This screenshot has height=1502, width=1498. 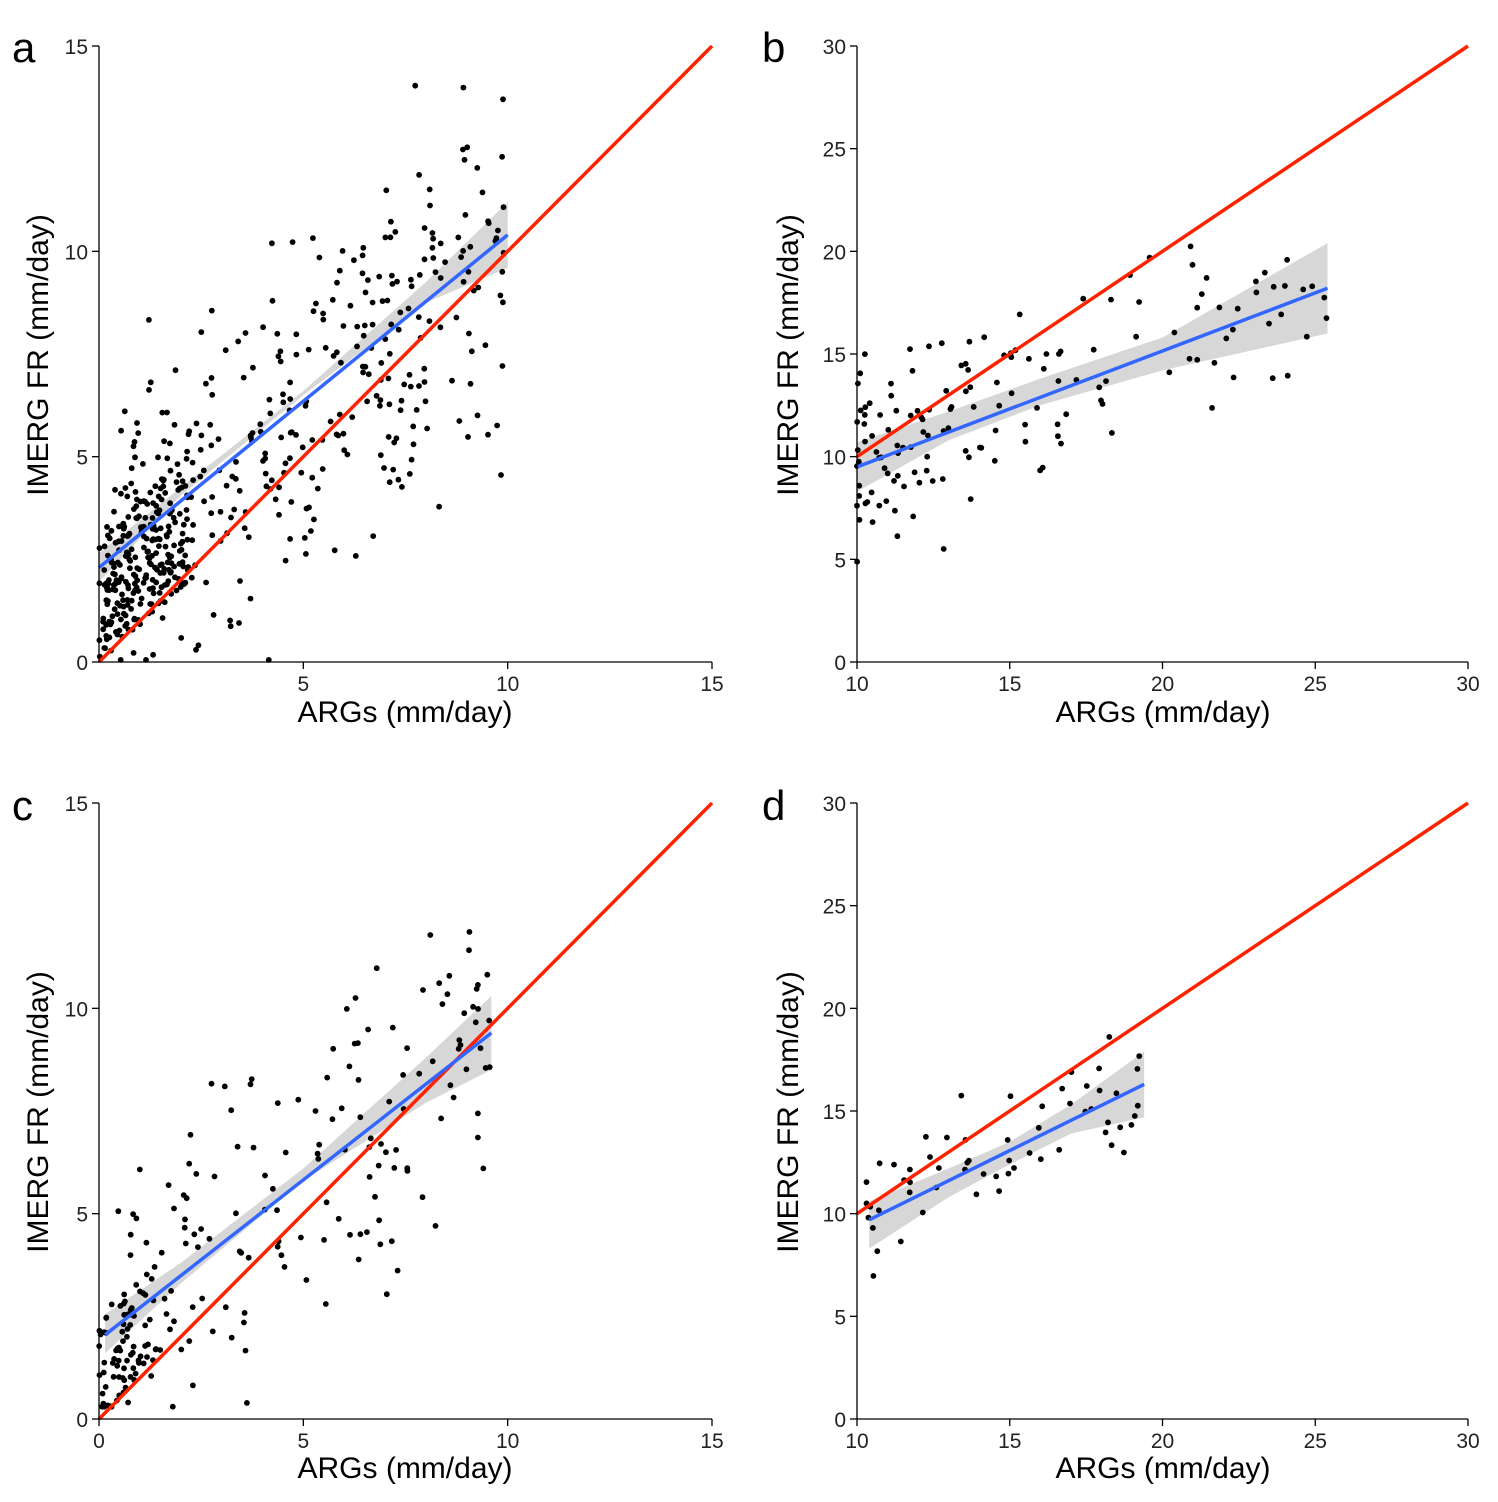 What do you see at coordinates (1009, 1441) in the screenshot?
I see `x-tick-label: 15` at bounding box center [1009, 1441].